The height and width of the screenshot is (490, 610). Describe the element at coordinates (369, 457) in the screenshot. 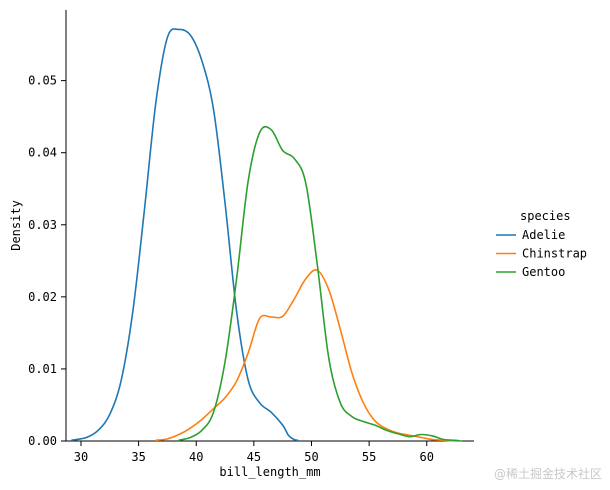

I see `x-tick-label: 55` at that location.